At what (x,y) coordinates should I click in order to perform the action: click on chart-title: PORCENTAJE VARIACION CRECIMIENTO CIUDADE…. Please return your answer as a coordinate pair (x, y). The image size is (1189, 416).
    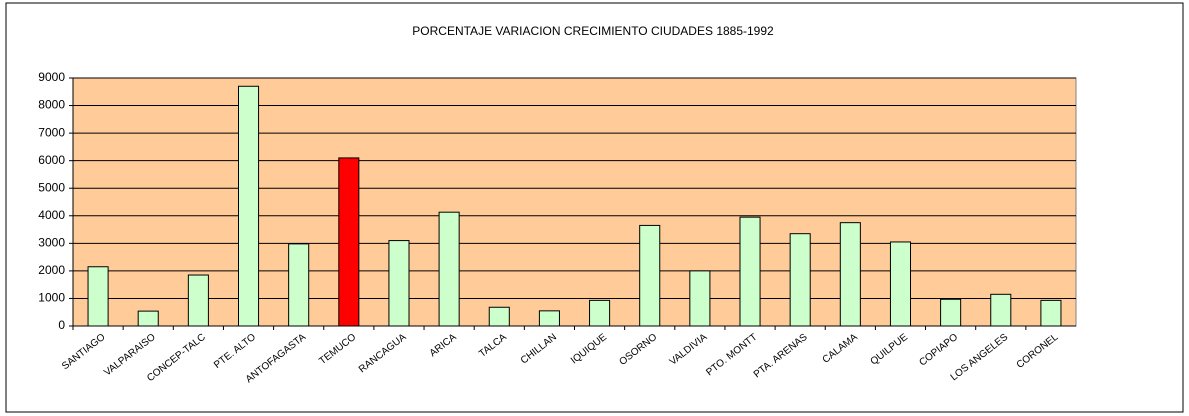
    Looking at the image, I should click on (593, 31).